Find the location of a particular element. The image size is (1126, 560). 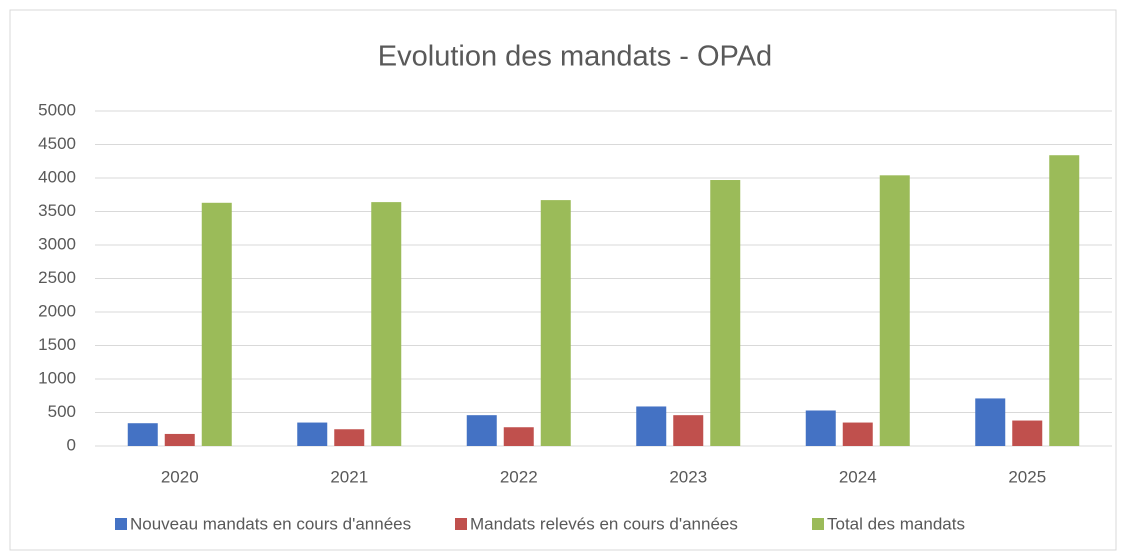

y-tick-label: 500 is located at coordinates (62, 411).